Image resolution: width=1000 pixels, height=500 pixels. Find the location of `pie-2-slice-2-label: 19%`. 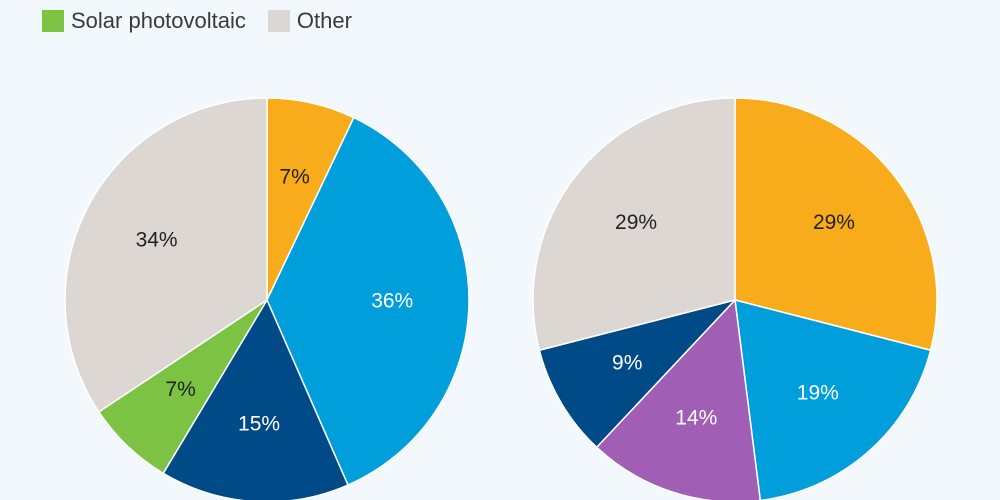

pie-2-slice-2-label: 19% is located at coordinates (818, 392).